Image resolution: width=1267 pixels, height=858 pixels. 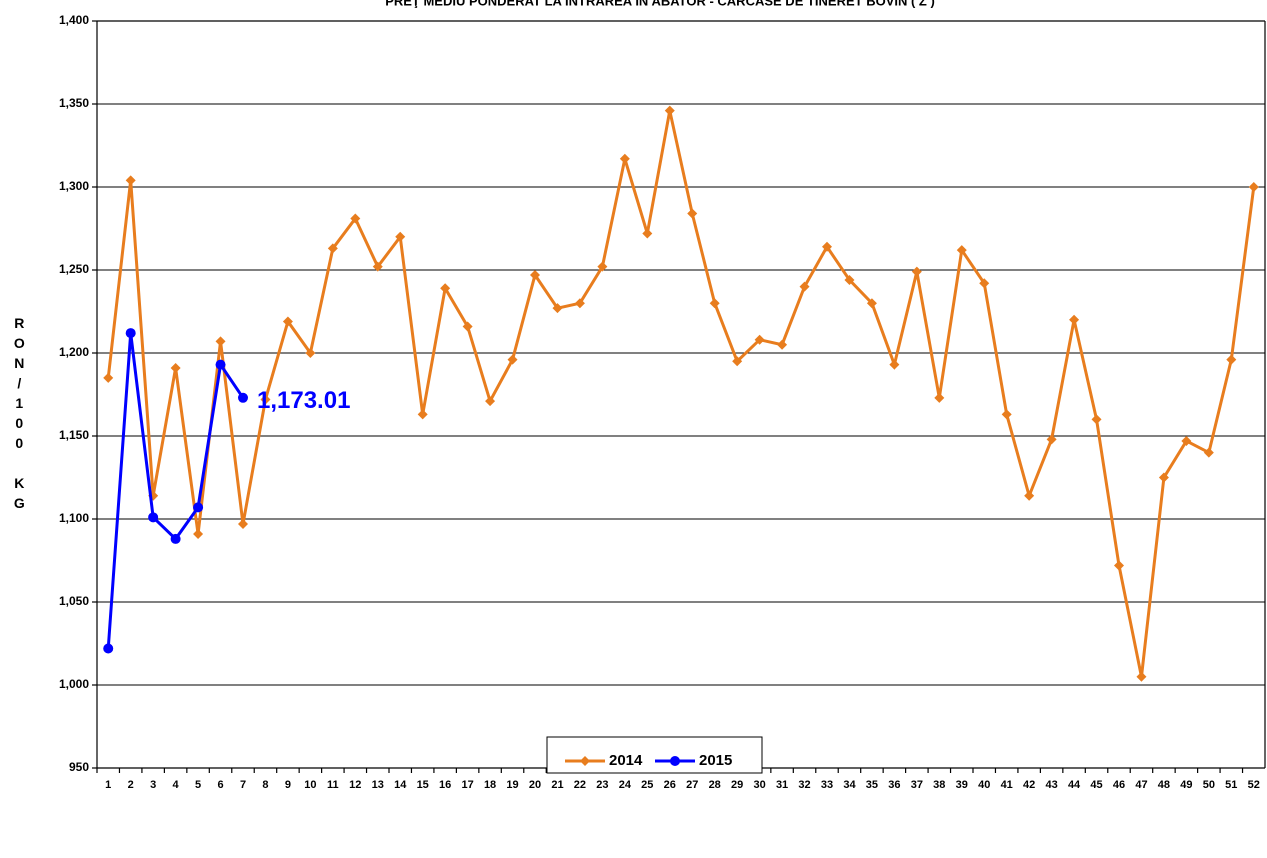 I want to click on x-tick-label: 21, so click(x=557, y=785).